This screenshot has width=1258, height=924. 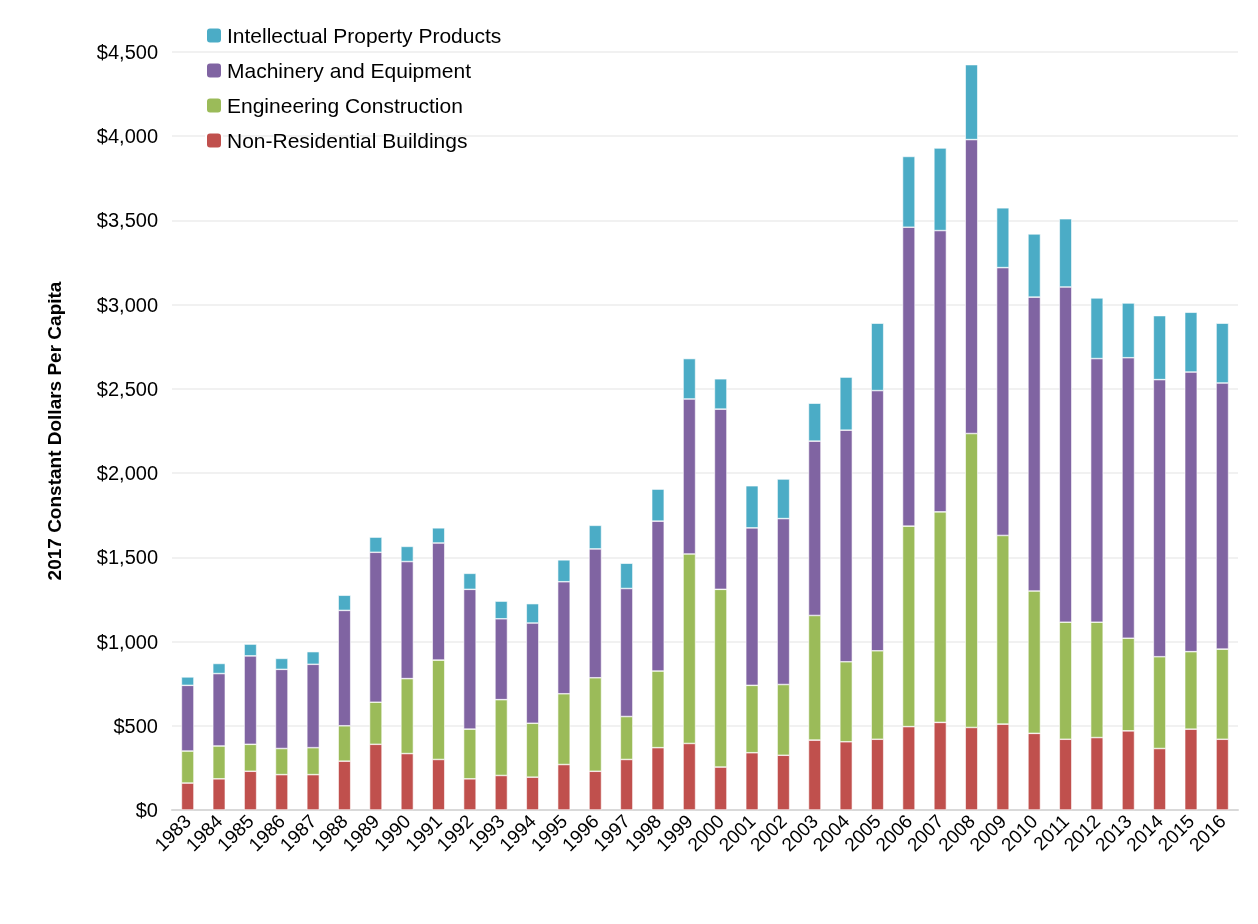 I want to click on y-tick-label: $3,500, so click(x=127, y=220).